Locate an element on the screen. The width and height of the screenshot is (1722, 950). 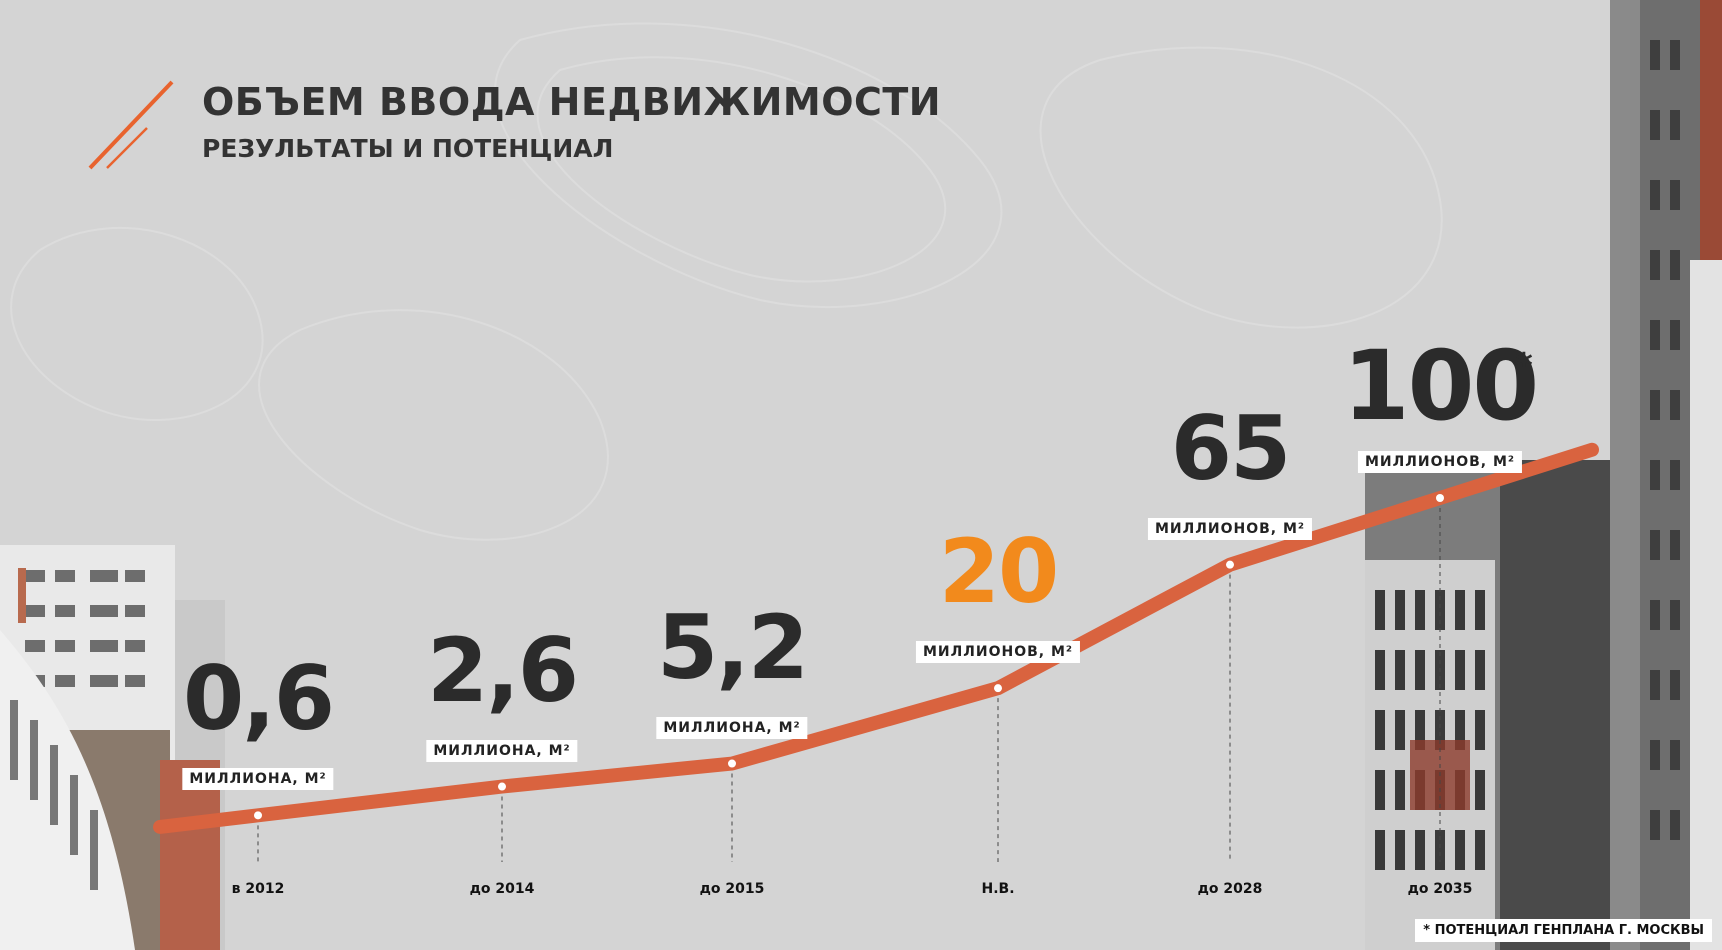
slash-logo-icon is located at coordinates (131, 125).